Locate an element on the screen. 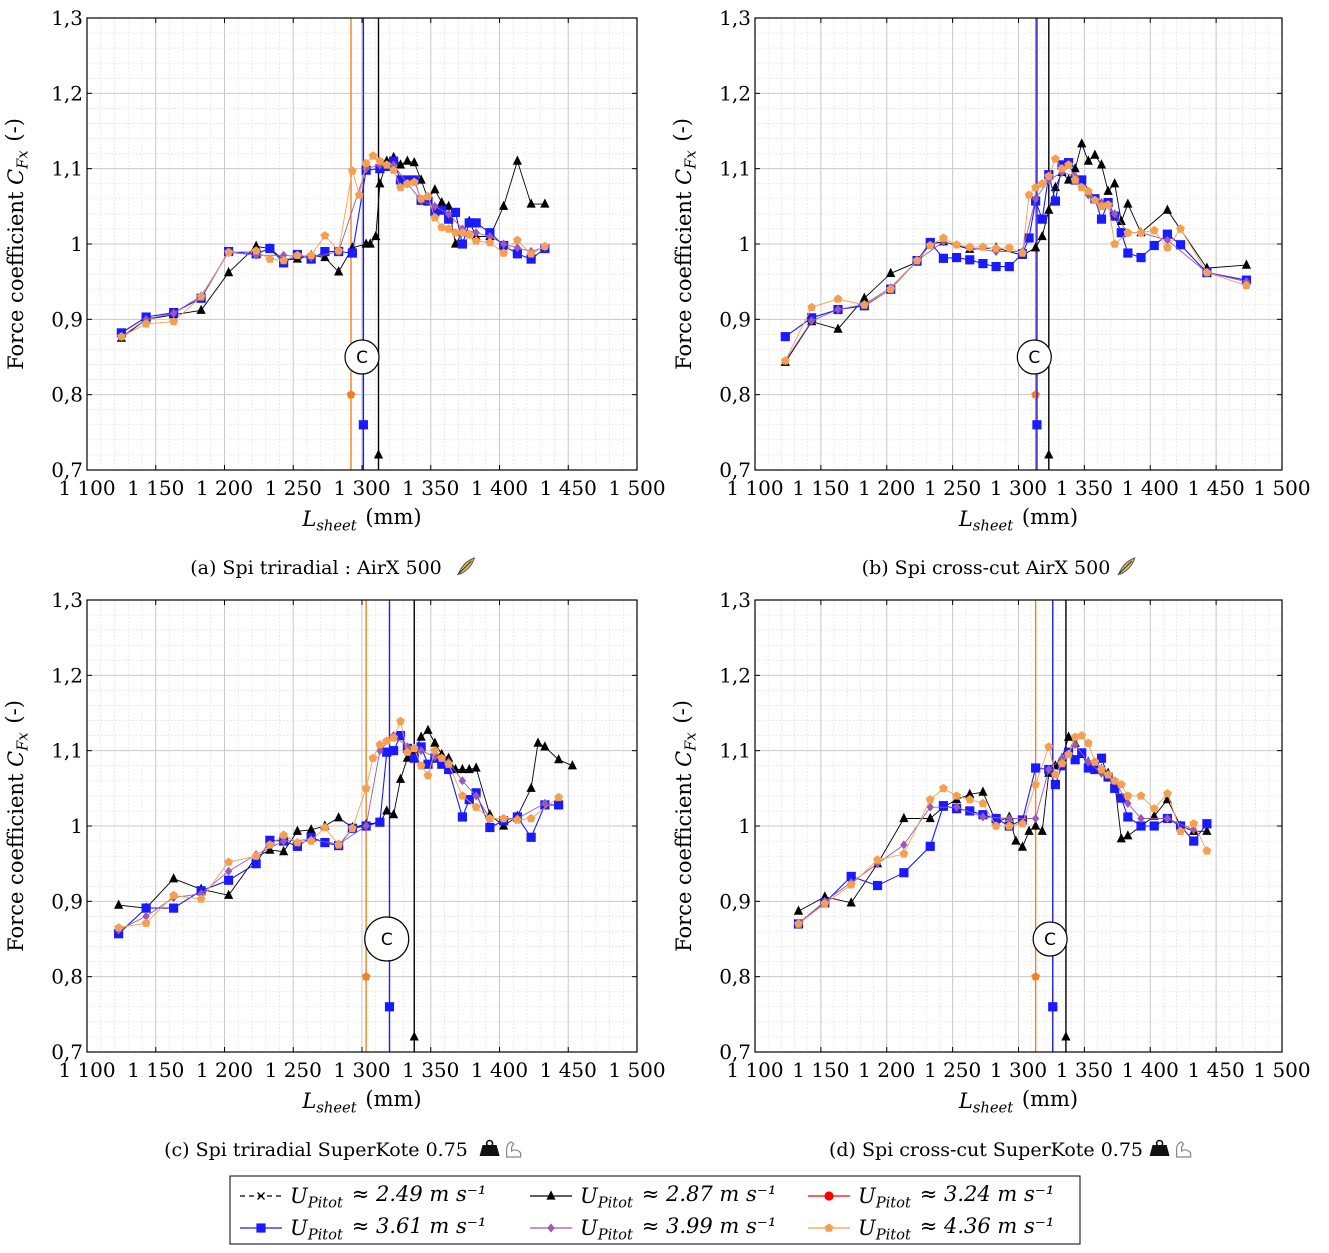 This screenshot has height=1253, width=1329. x-tick-label: 1 350 is located at coordinates (430, 1070).